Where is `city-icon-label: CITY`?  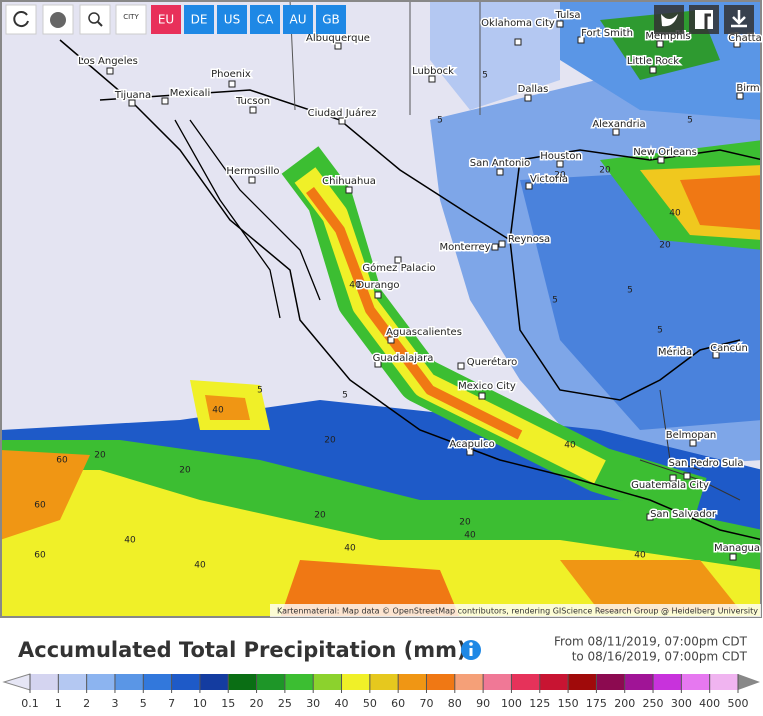 city-icon-label: CITY is located at coordinates (131, 17).